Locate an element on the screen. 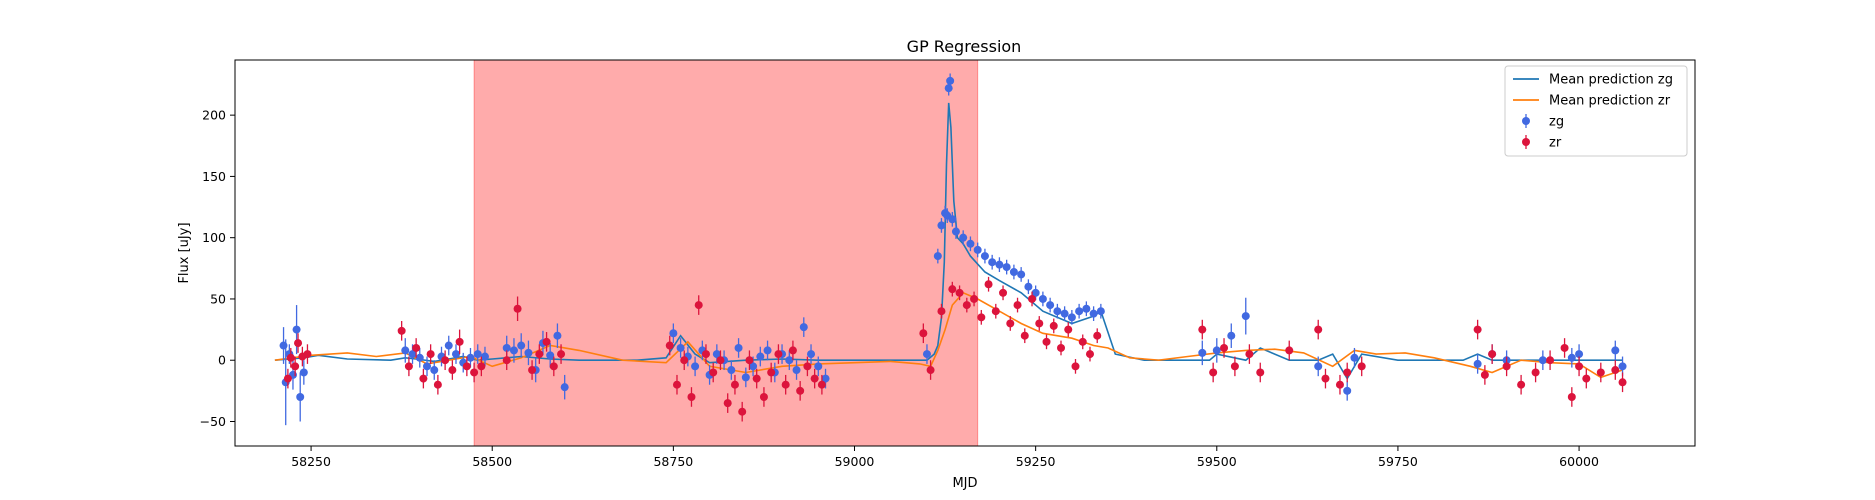  legend: Mean prediction zg Mean prediction zr zg zr is located at coordinates (1596, 111).